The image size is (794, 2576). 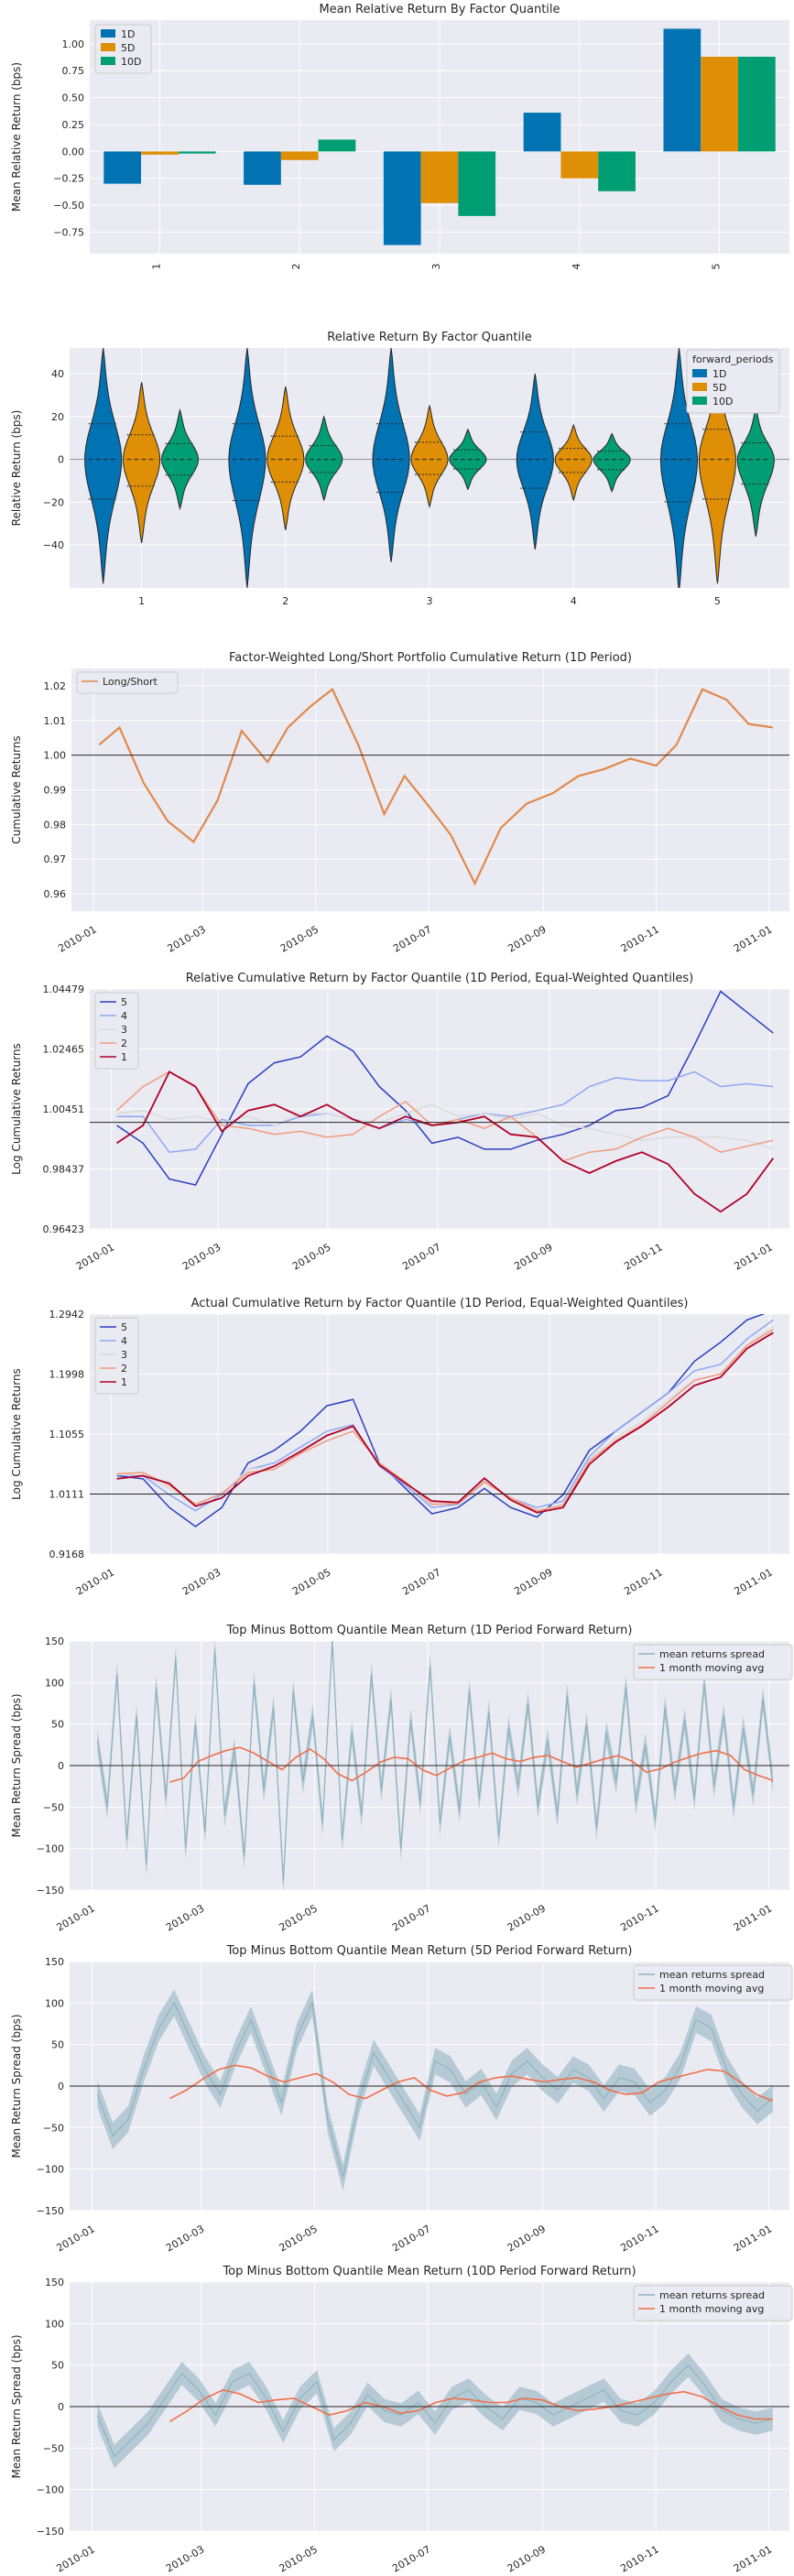 I want to click on legend-title: forward_periods, so click(x=733, y=359).